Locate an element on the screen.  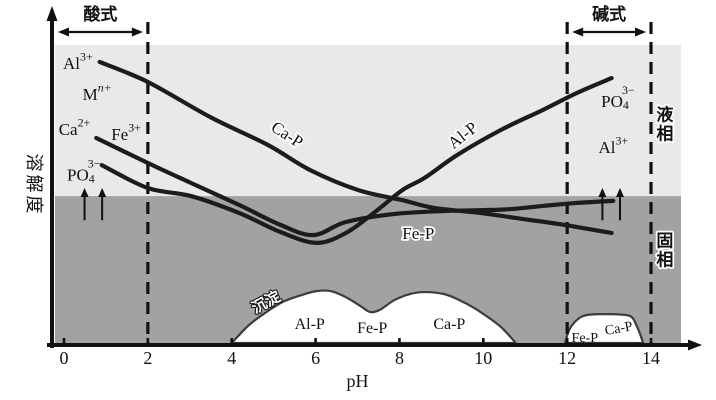
x-tick-label-6: 6 is located at coordinates (315, 358).